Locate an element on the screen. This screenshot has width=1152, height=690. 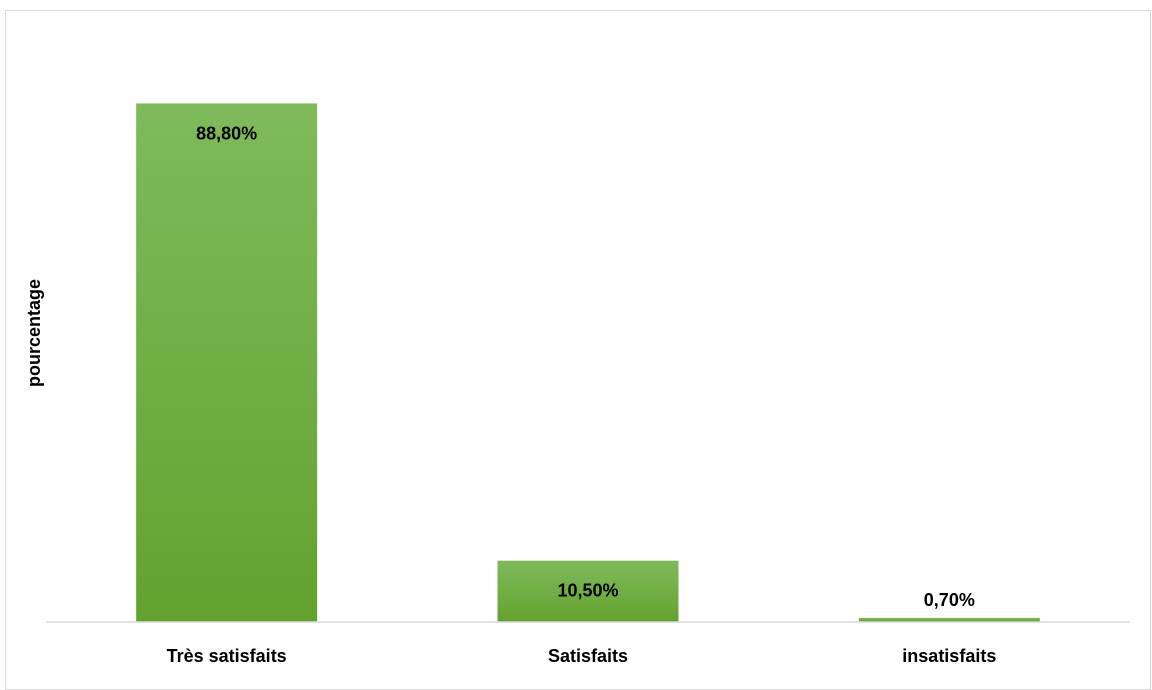
x-tick-labels: Très satisfaits Satisfaits insatisfaits is located at coordinates (582, 656).